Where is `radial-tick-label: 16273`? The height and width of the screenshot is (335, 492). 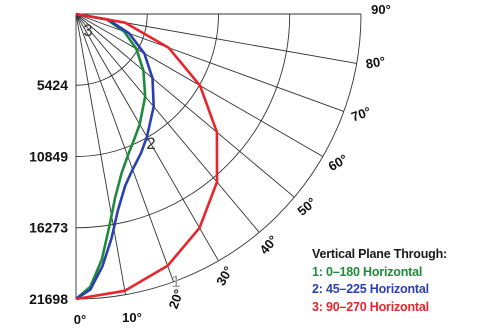
radial-tick-label: 16273 is located at coordinates (48, 228).